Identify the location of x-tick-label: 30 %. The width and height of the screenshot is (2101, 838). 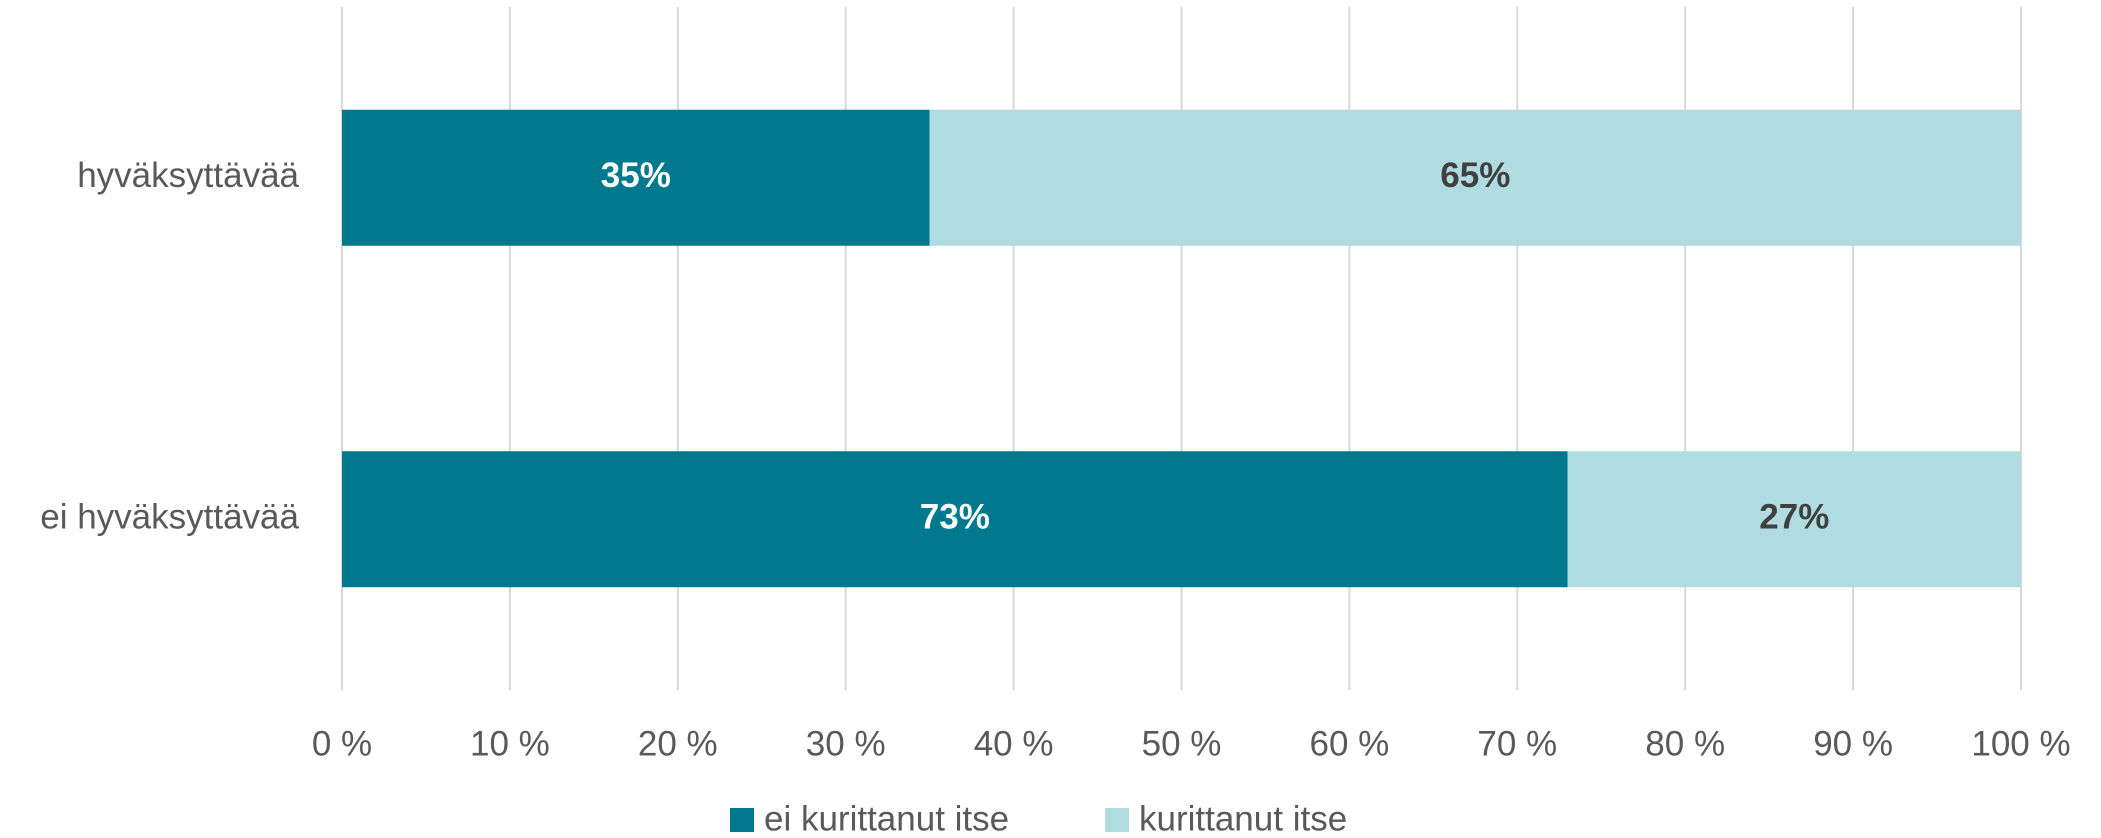
(846, 743).